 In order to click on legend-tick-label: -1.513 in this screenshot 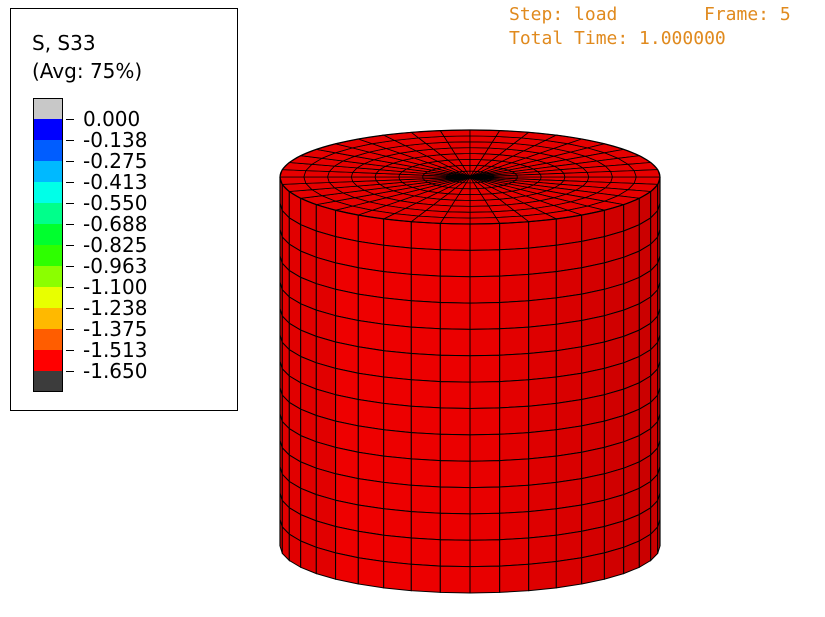, I will do `click(115, 350)`.